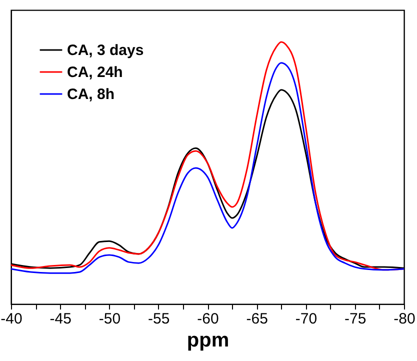  I want to click on x-tick-label: -80, so click(405, 319).